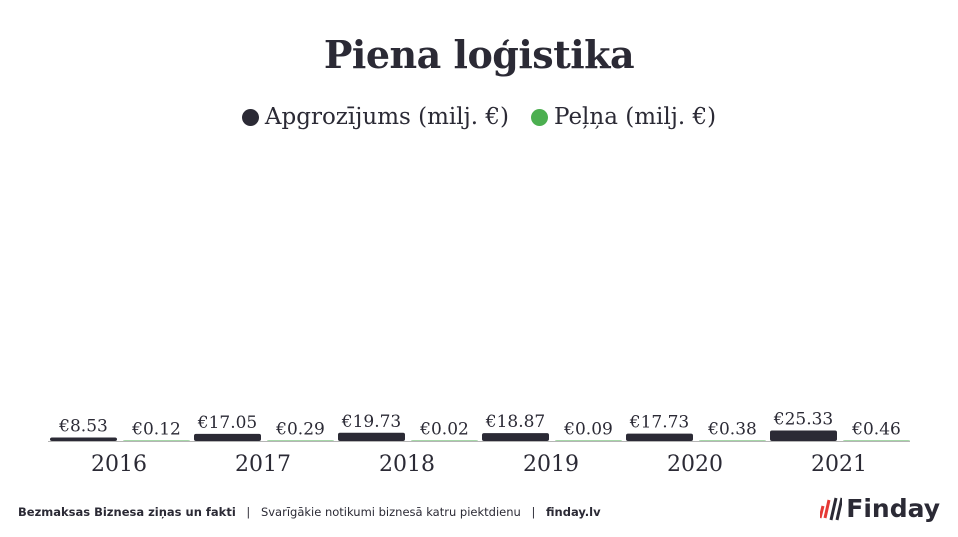  What do you see at coordinates (732, 430) in the screenshot?
I see `data-label-profit: €0.38` at bounding box center [732, 430].